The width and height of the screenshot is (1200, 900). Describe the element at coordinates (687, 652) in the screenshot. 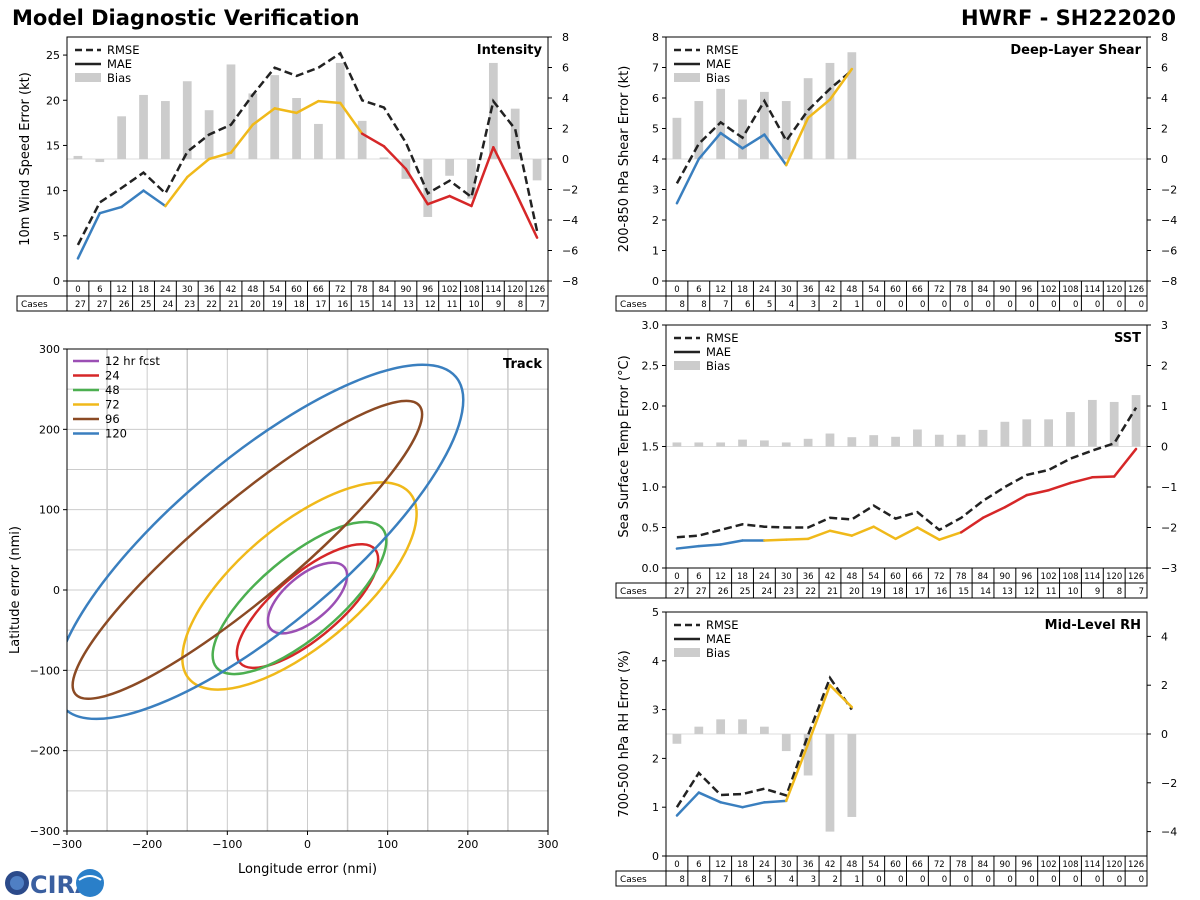

I see `legend-bias-swatch` at that location.